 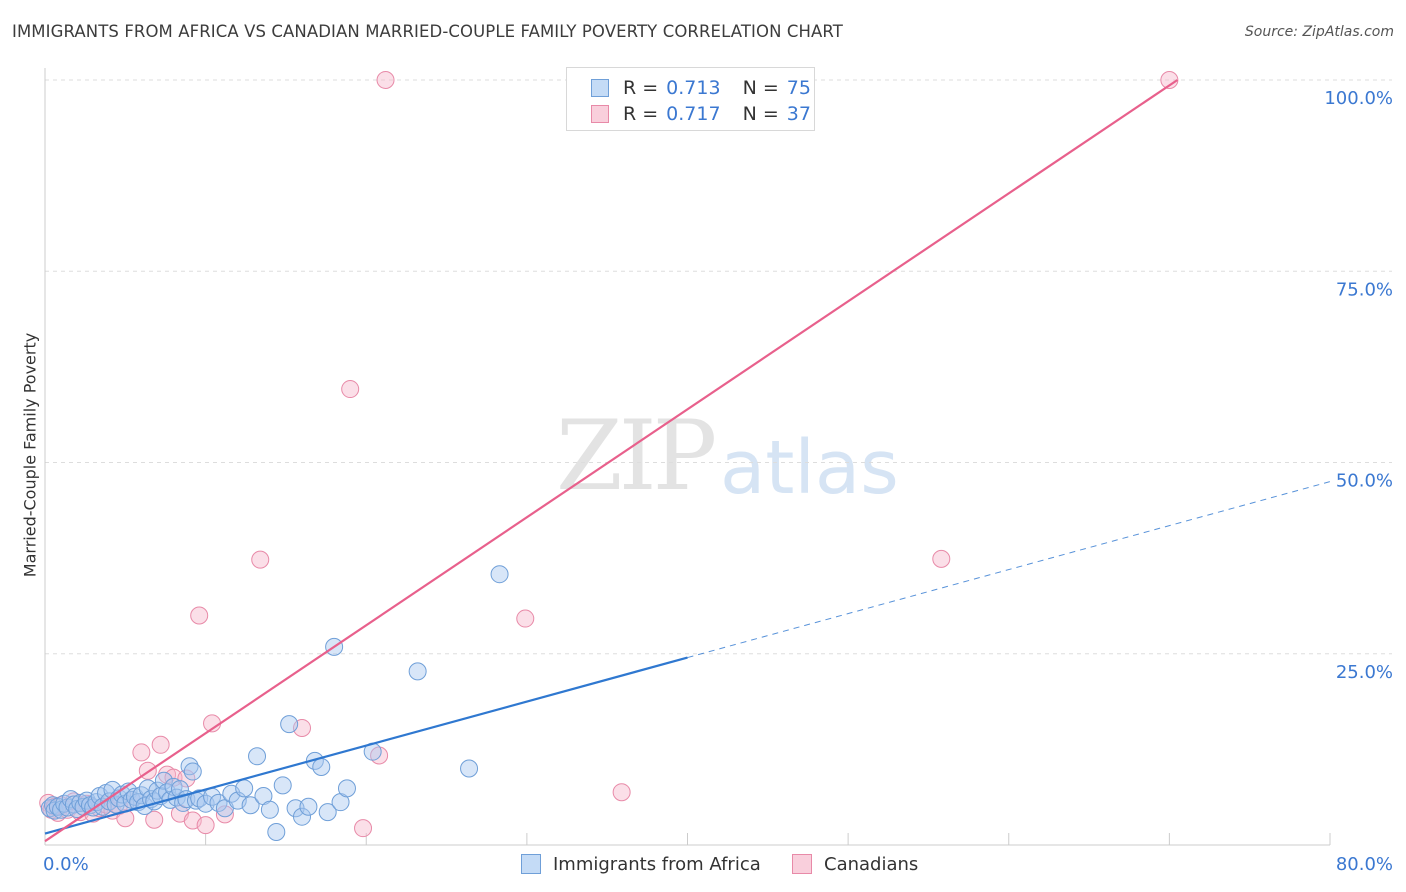 What do you see at coordinates (1364, 481) in the screenshot?
I see `y-tick-label: 50.0%` at bounding box center [1364, 481].